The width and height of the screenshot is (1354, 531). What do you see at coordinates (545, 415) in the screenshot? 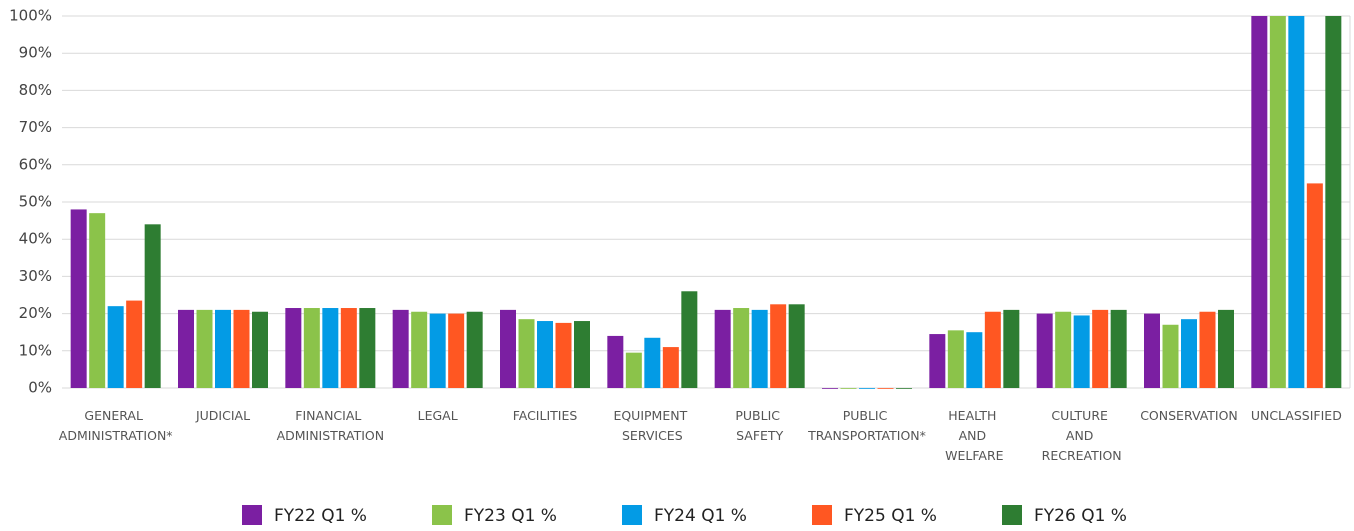
I see `x-tick-label: FACILITIES` at bounding box center [545, 415].